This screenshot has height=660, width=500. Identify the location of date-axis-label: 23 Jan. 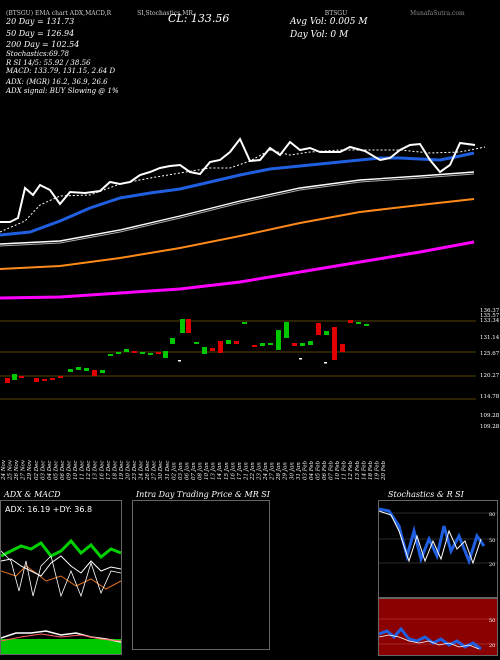
(260, 471).